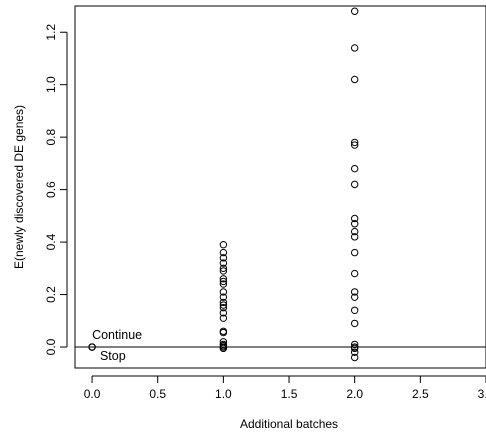  I want to click on y-axis: 0.0 0.2 0.4 0.6 0.8 1.0 1.2, so click(56, 189).